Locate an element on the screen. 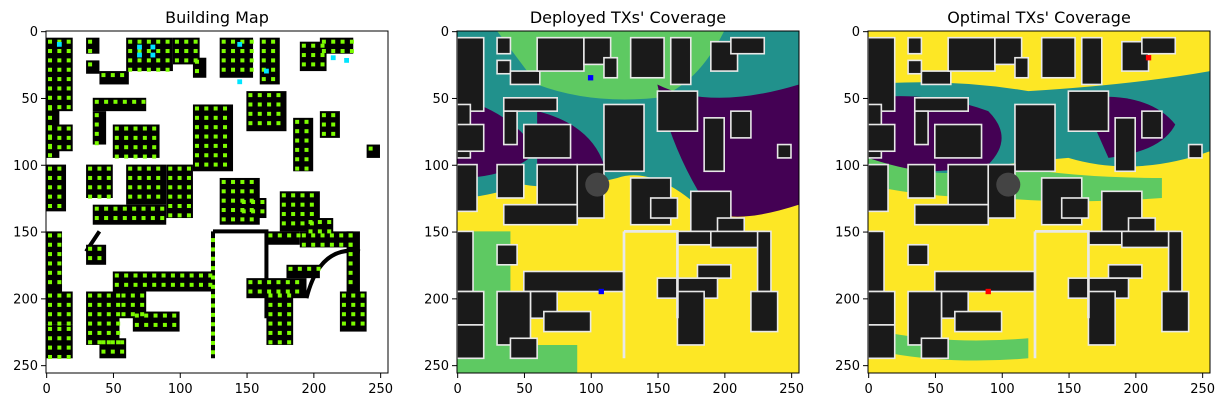 The image size is (1224, 407). y-tick-label: 0 is located at coordinates (445, 32).